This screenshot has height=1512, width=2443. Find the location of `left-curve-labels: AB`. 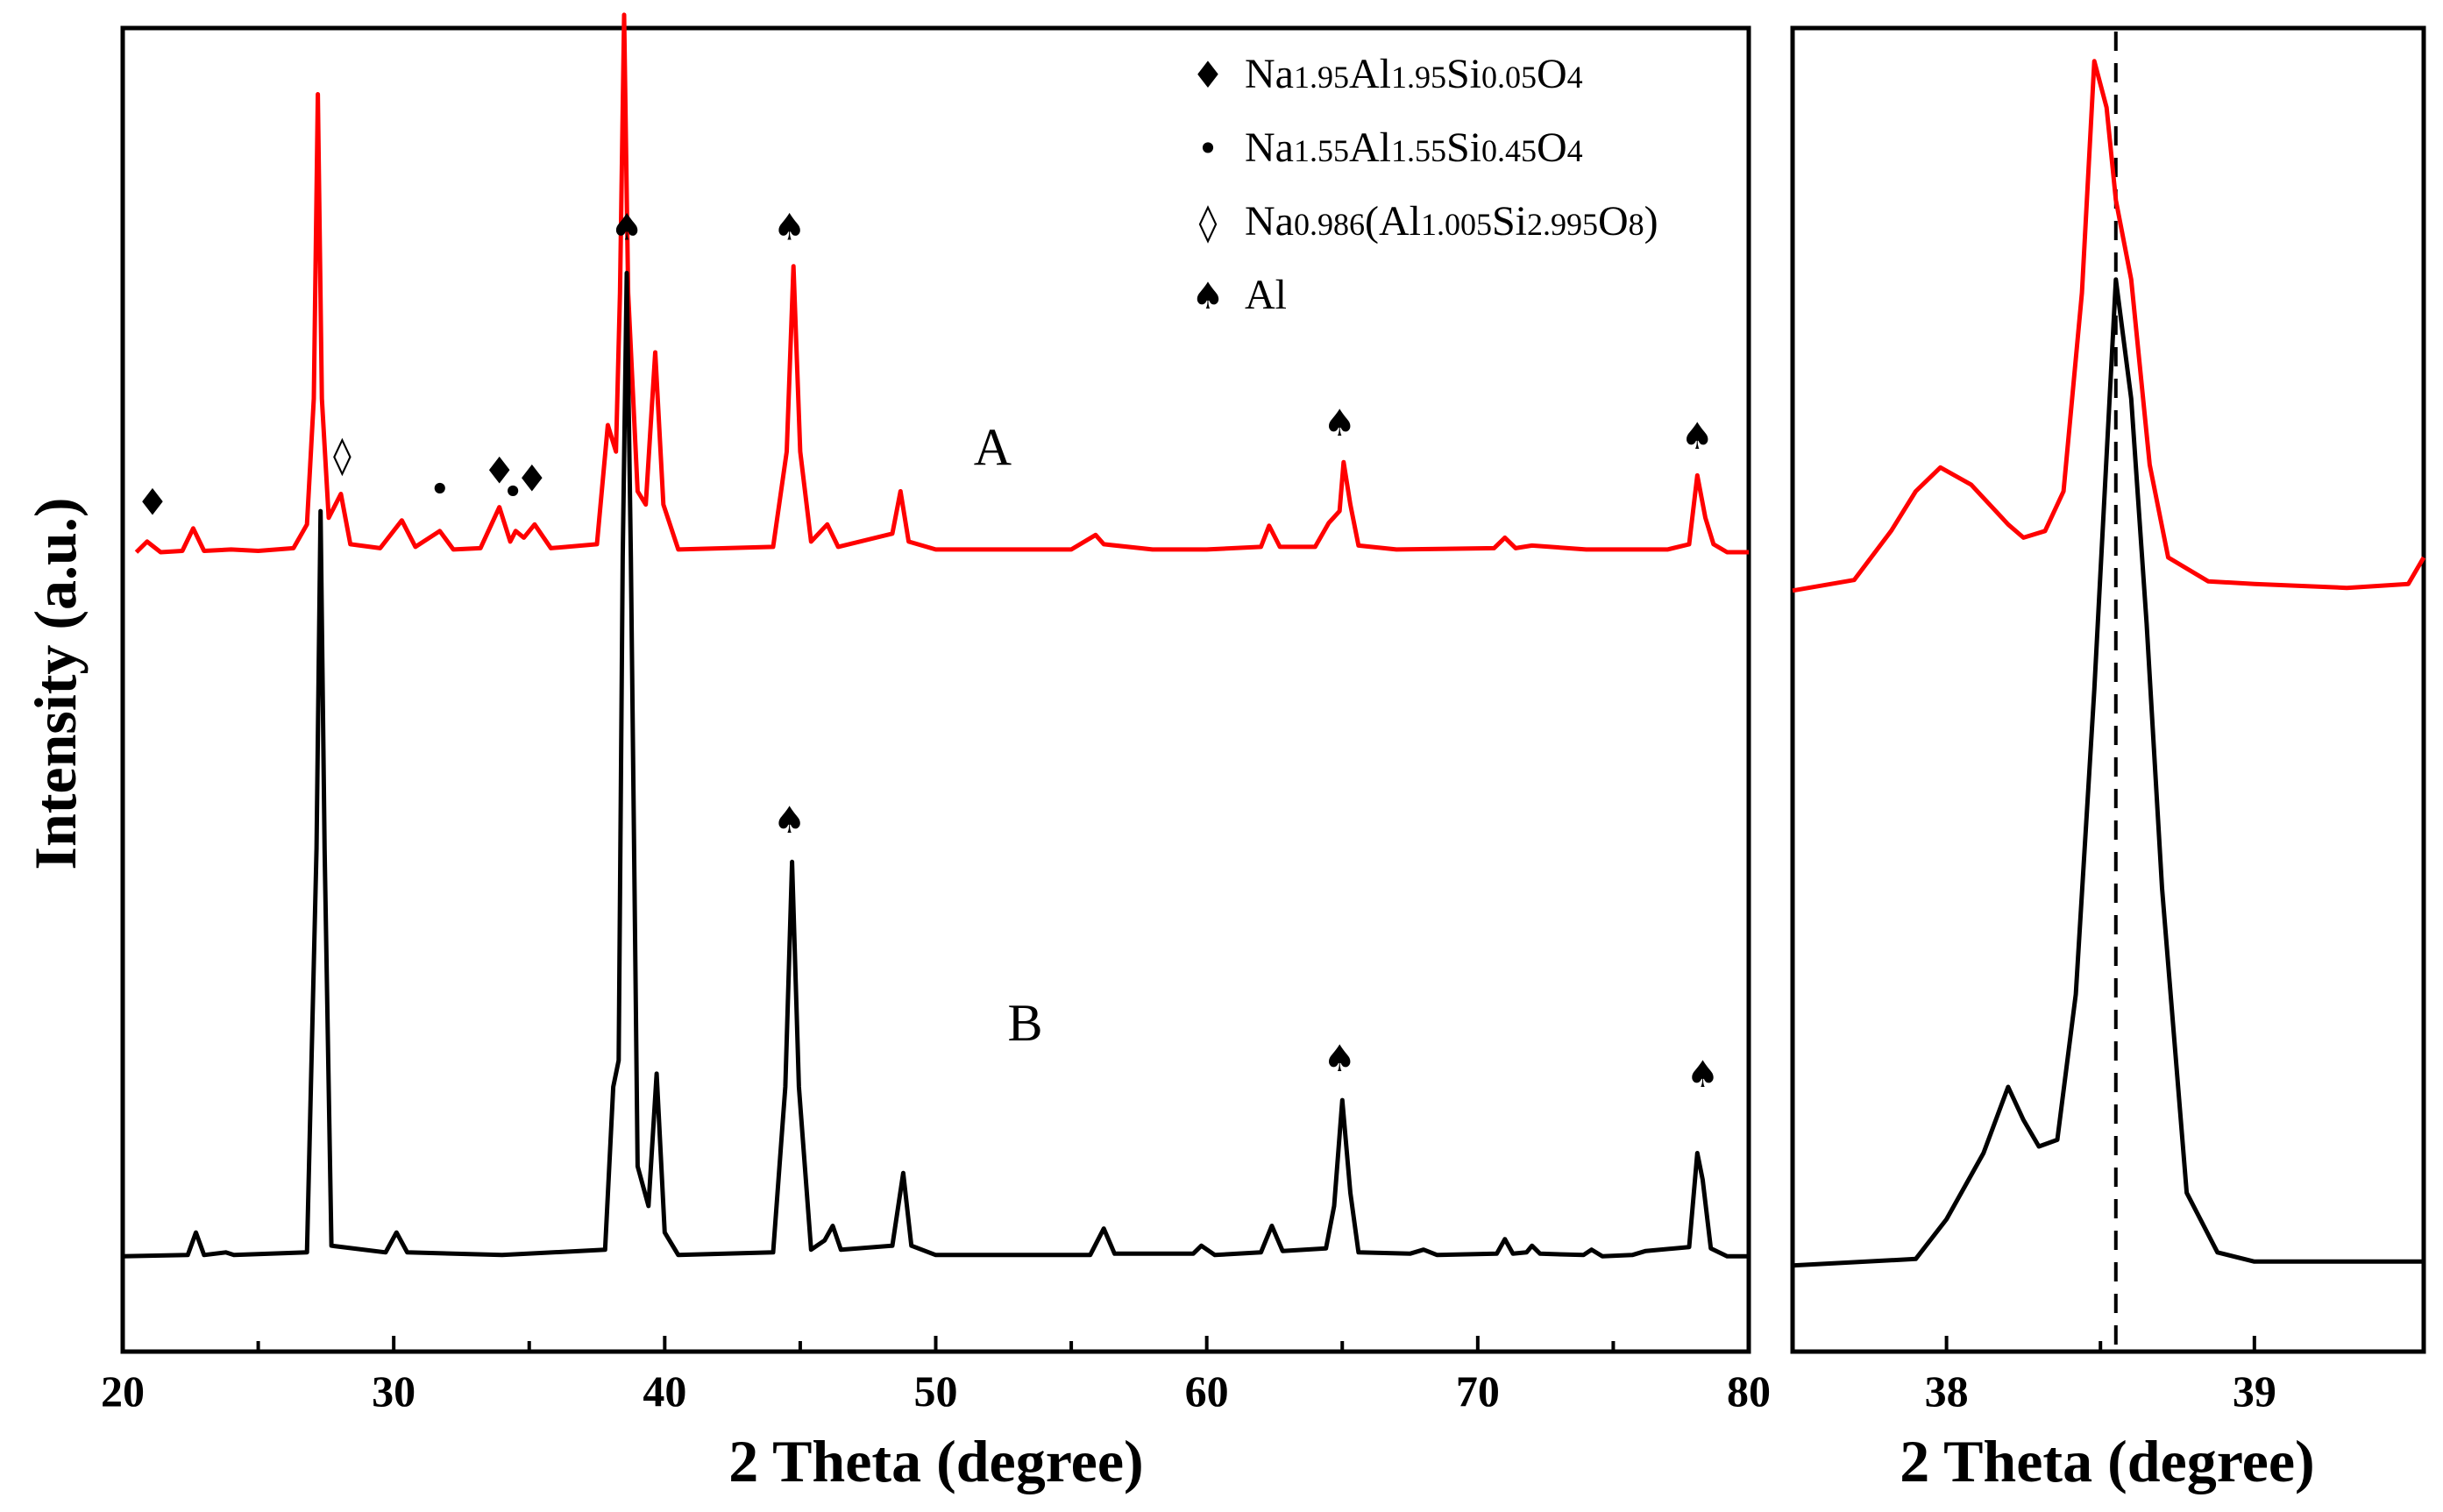

left-curve-labels: AB is located at coordinates (1008, 735).